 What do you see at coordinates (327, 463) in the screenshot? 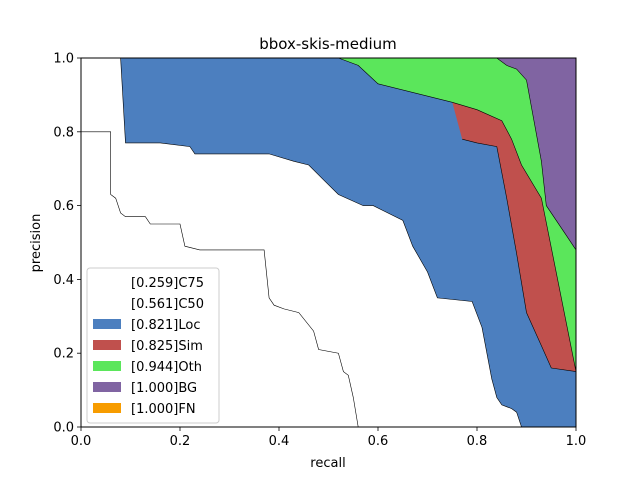
I see `x-axis-label: recall` at bounding box center [327, 463].